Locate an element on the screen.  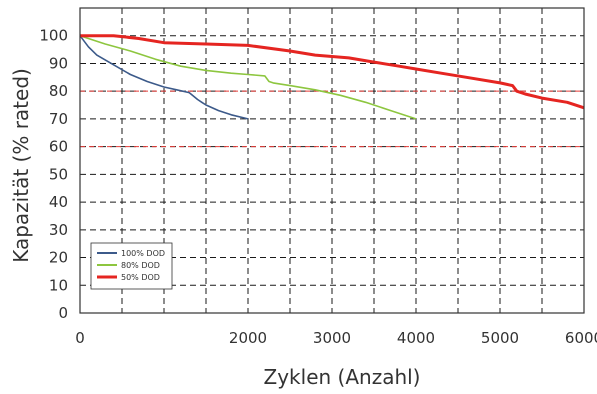
legend-label: 100% DOD is located at coordinates (143, 253).